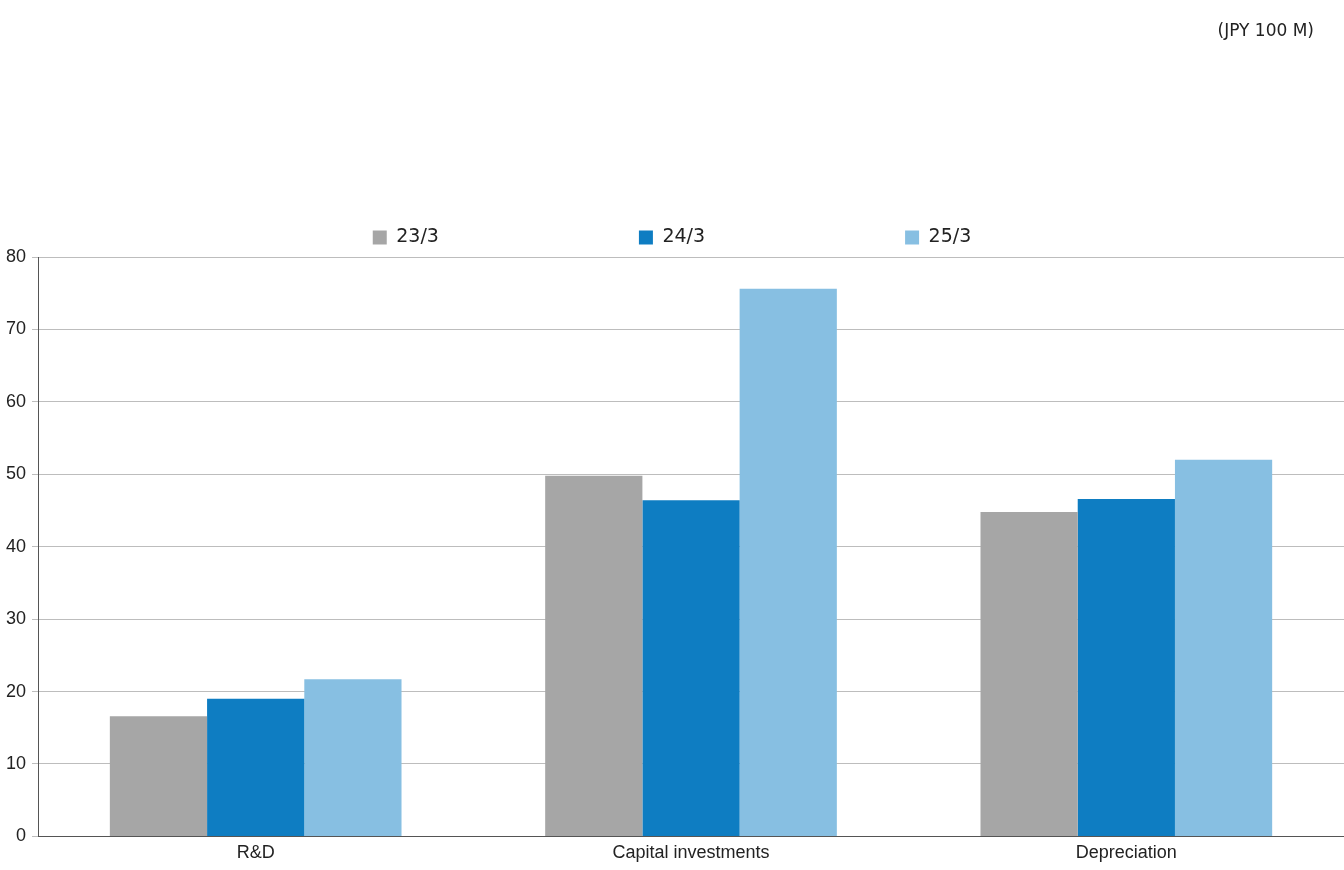 The image size is (1344, 870). What do you see at coordinates (16, 762) in the screenshot?
I see `y-tick-label: 10` at bounding box center [16, 762].